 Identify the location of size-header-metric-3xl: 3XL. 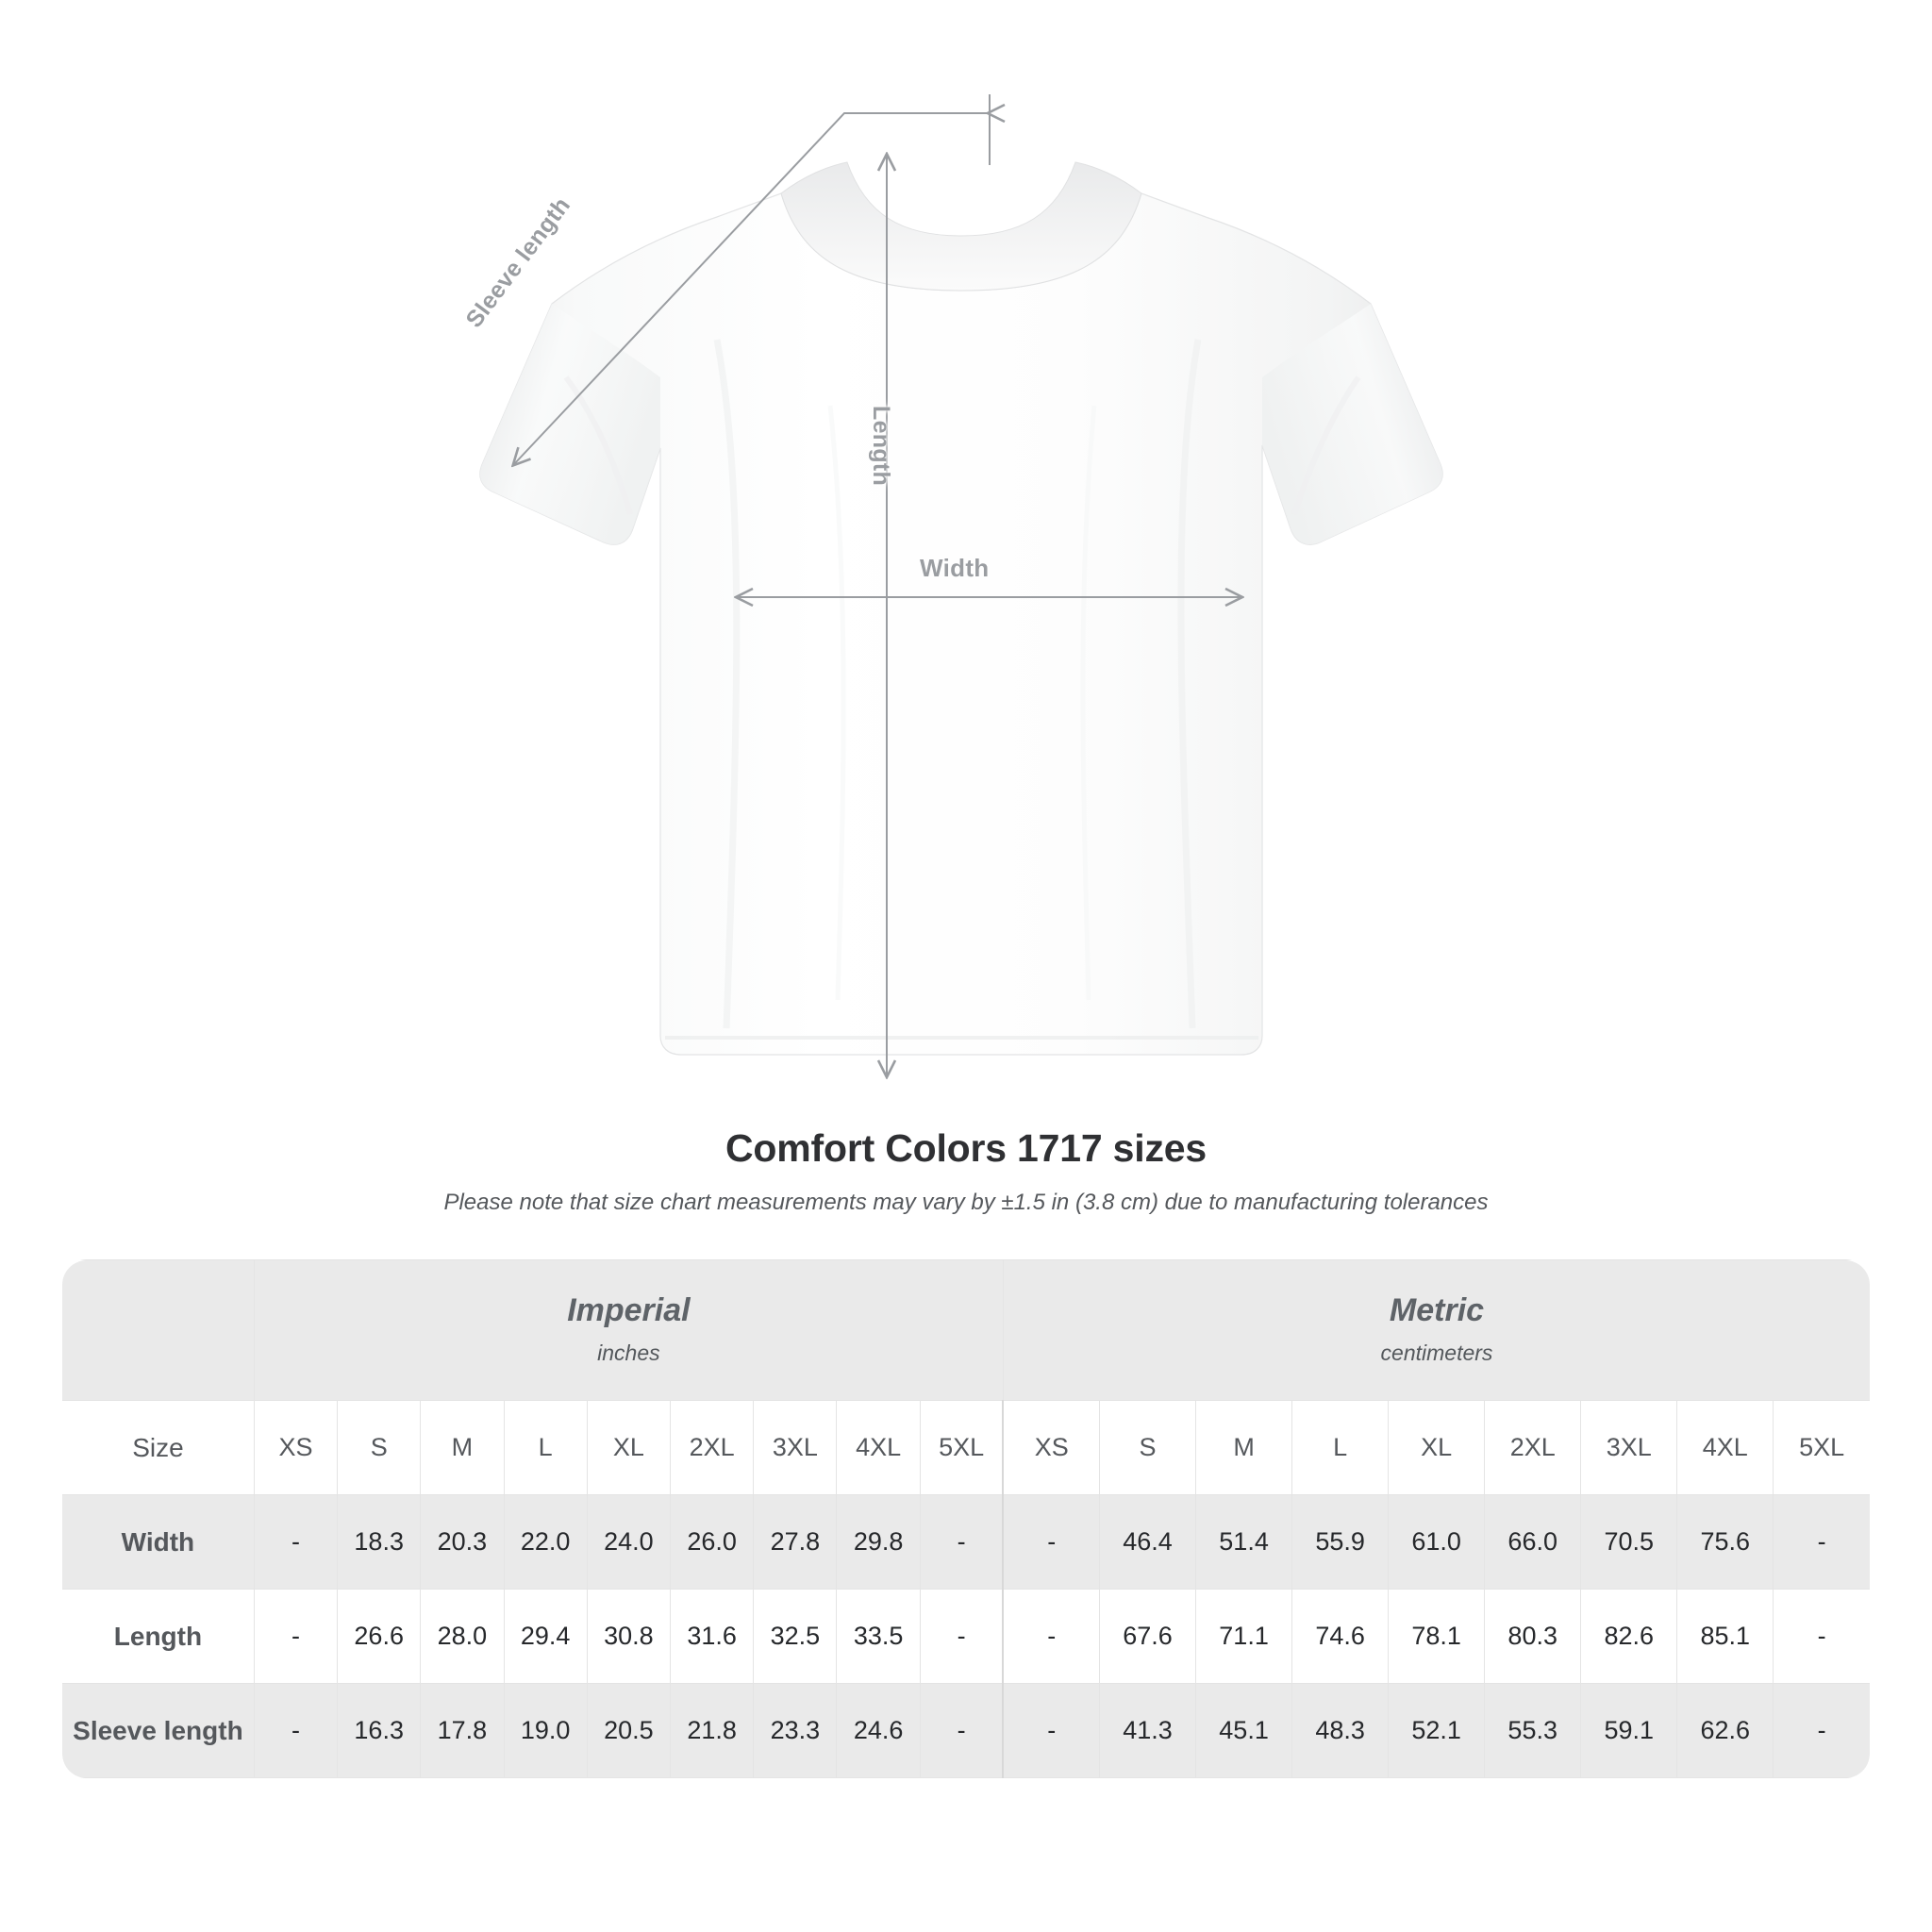
(1629, 1447).